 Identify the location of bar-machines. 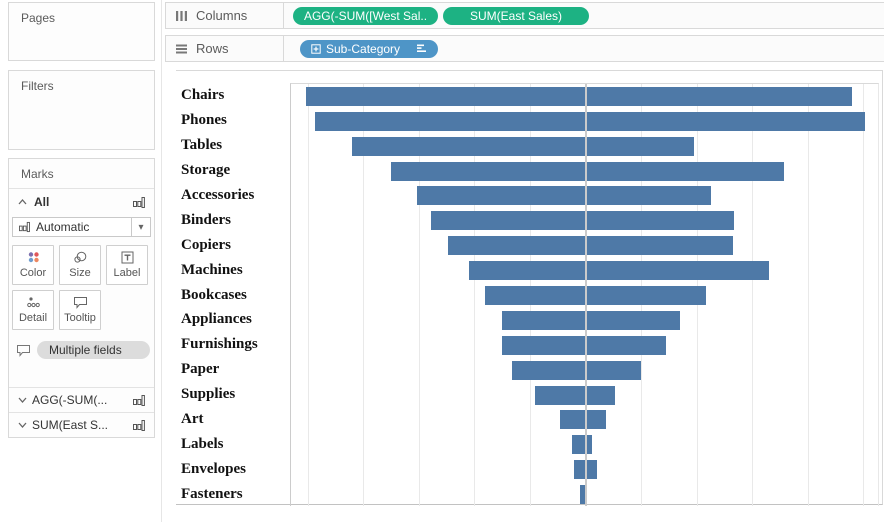
(618, 271).